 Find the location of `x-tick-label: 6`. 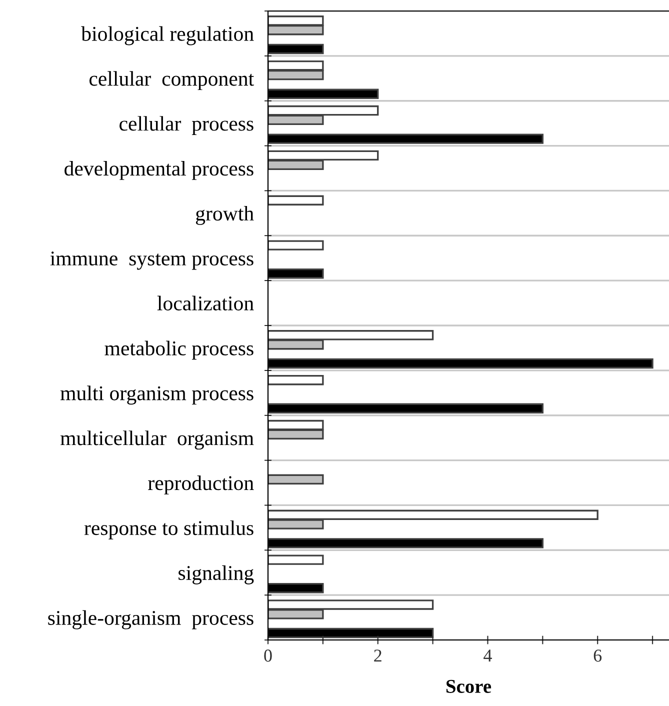

x-tick-label: 6 is located at coordinates (598, 656).